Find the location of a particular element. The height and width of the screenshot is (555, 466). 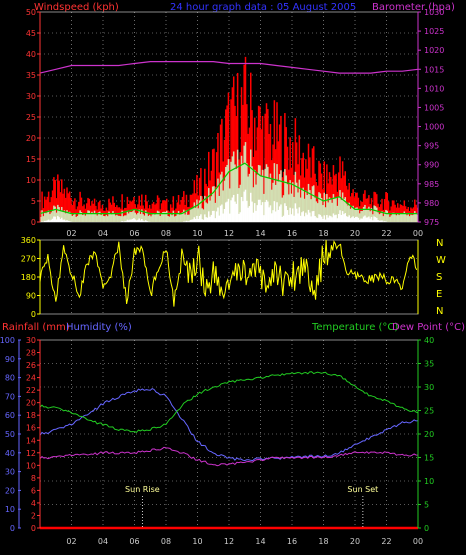

barometer-label: Barometer (hpa) is located at coordinates (413, 7).